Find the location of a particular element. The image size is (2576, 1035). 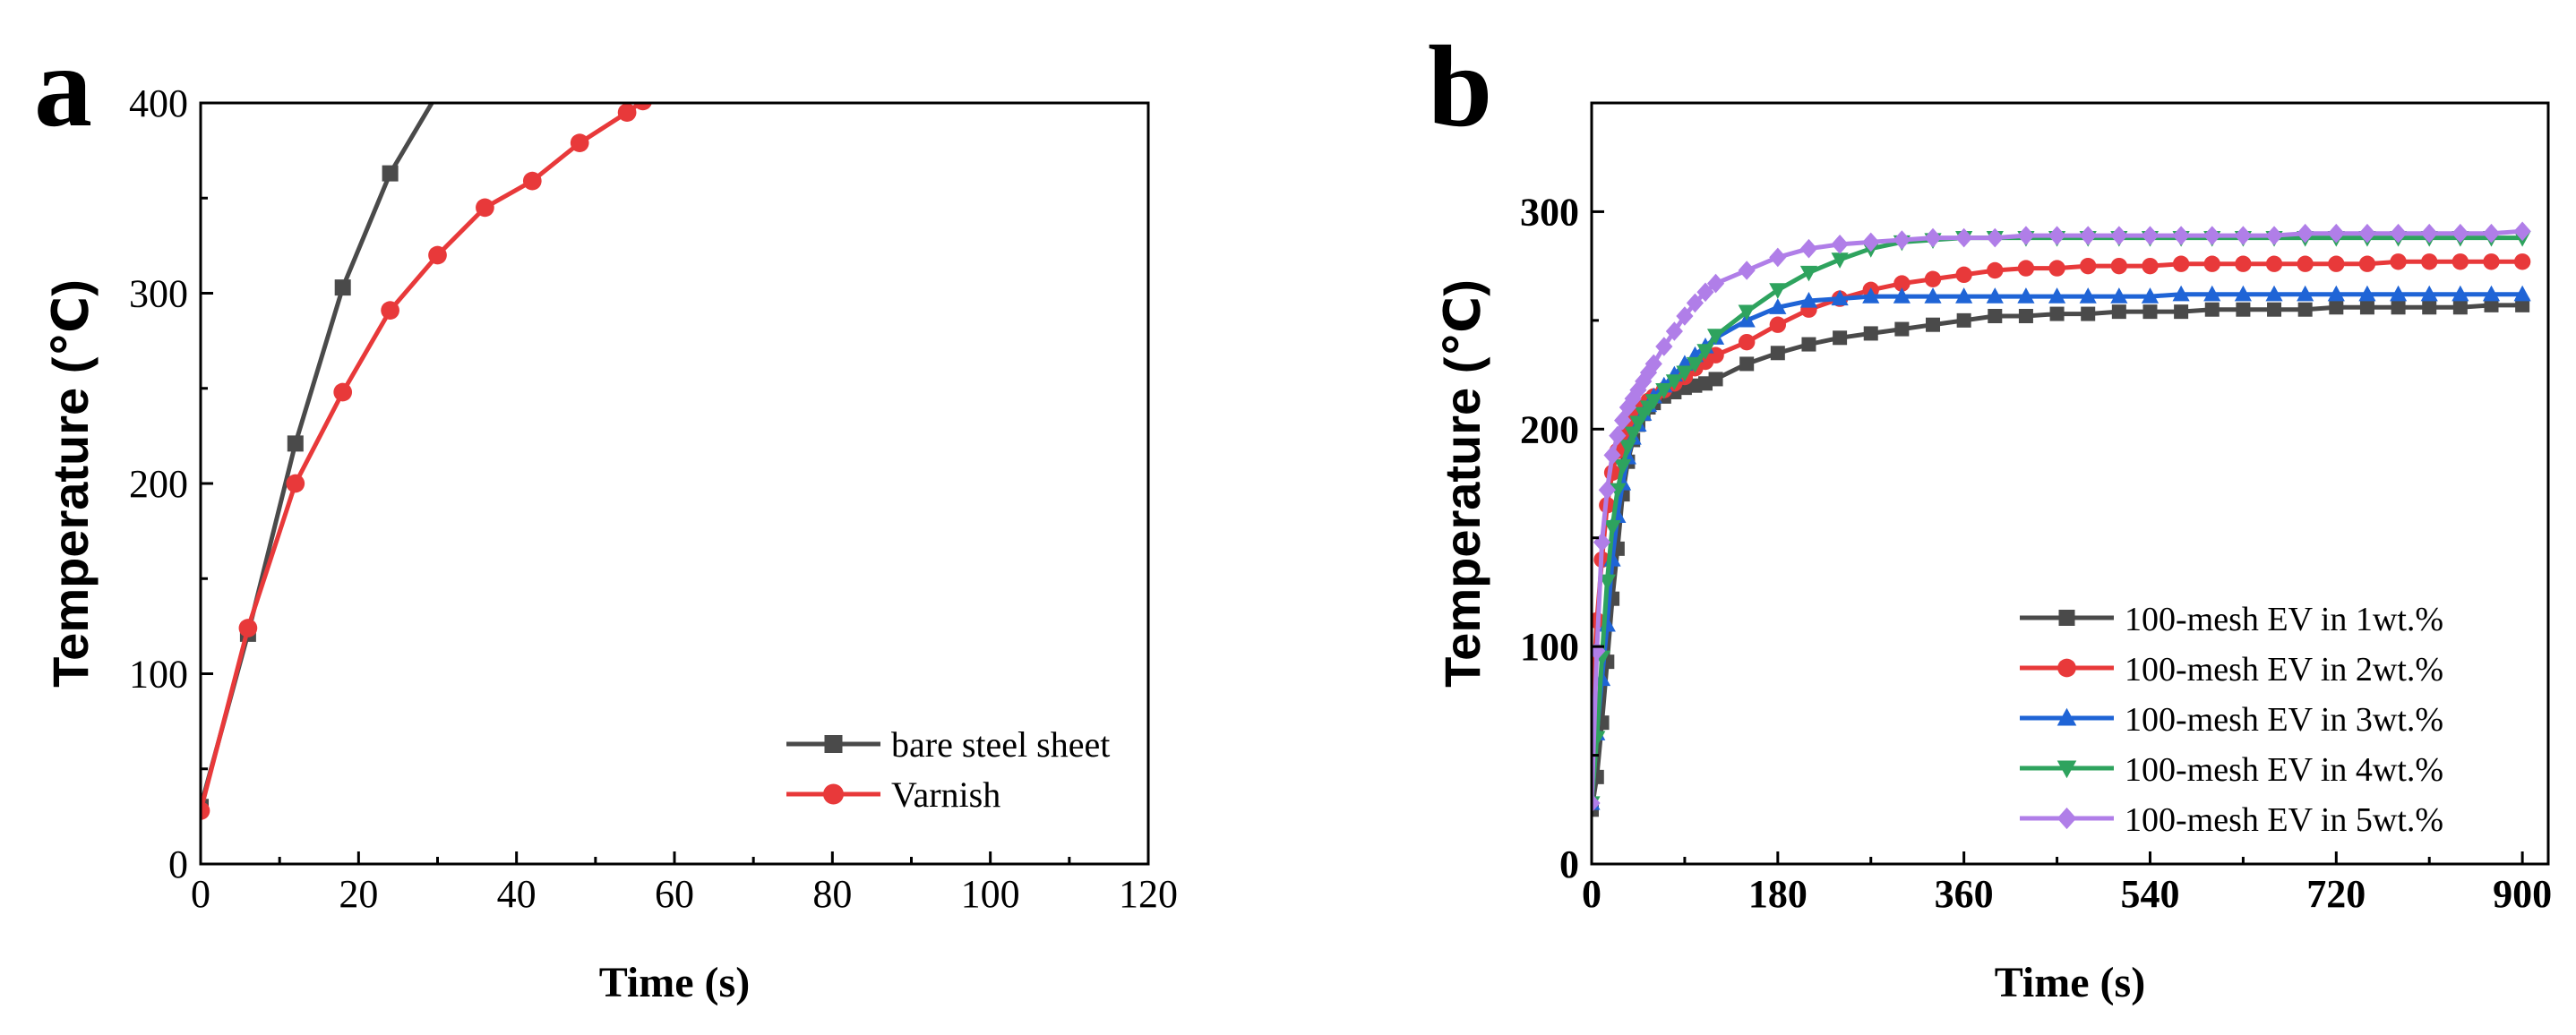

panel-b-y-tick-label: 100 is located at coordinates (1549, 647).